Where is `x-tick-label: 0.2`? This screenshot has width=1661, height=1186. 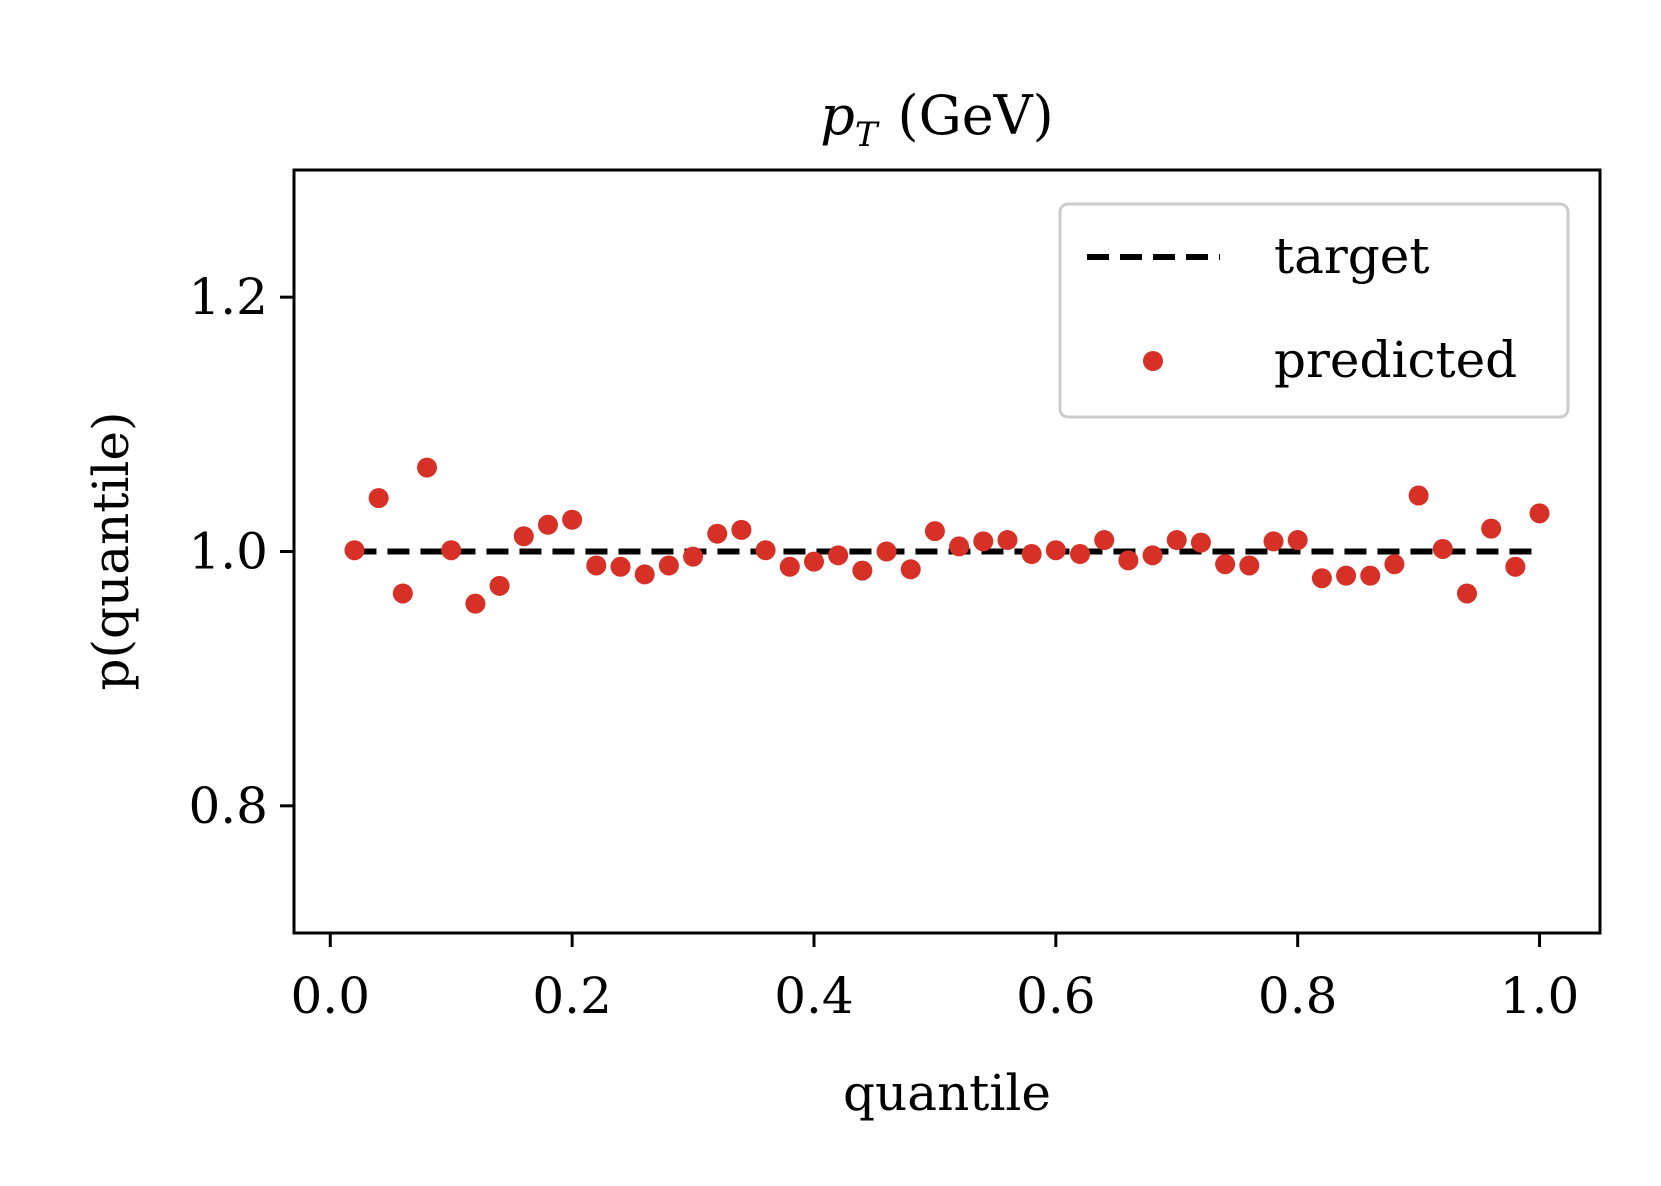 x-tick-label: 0.2 is located at coordinates (572, 996).